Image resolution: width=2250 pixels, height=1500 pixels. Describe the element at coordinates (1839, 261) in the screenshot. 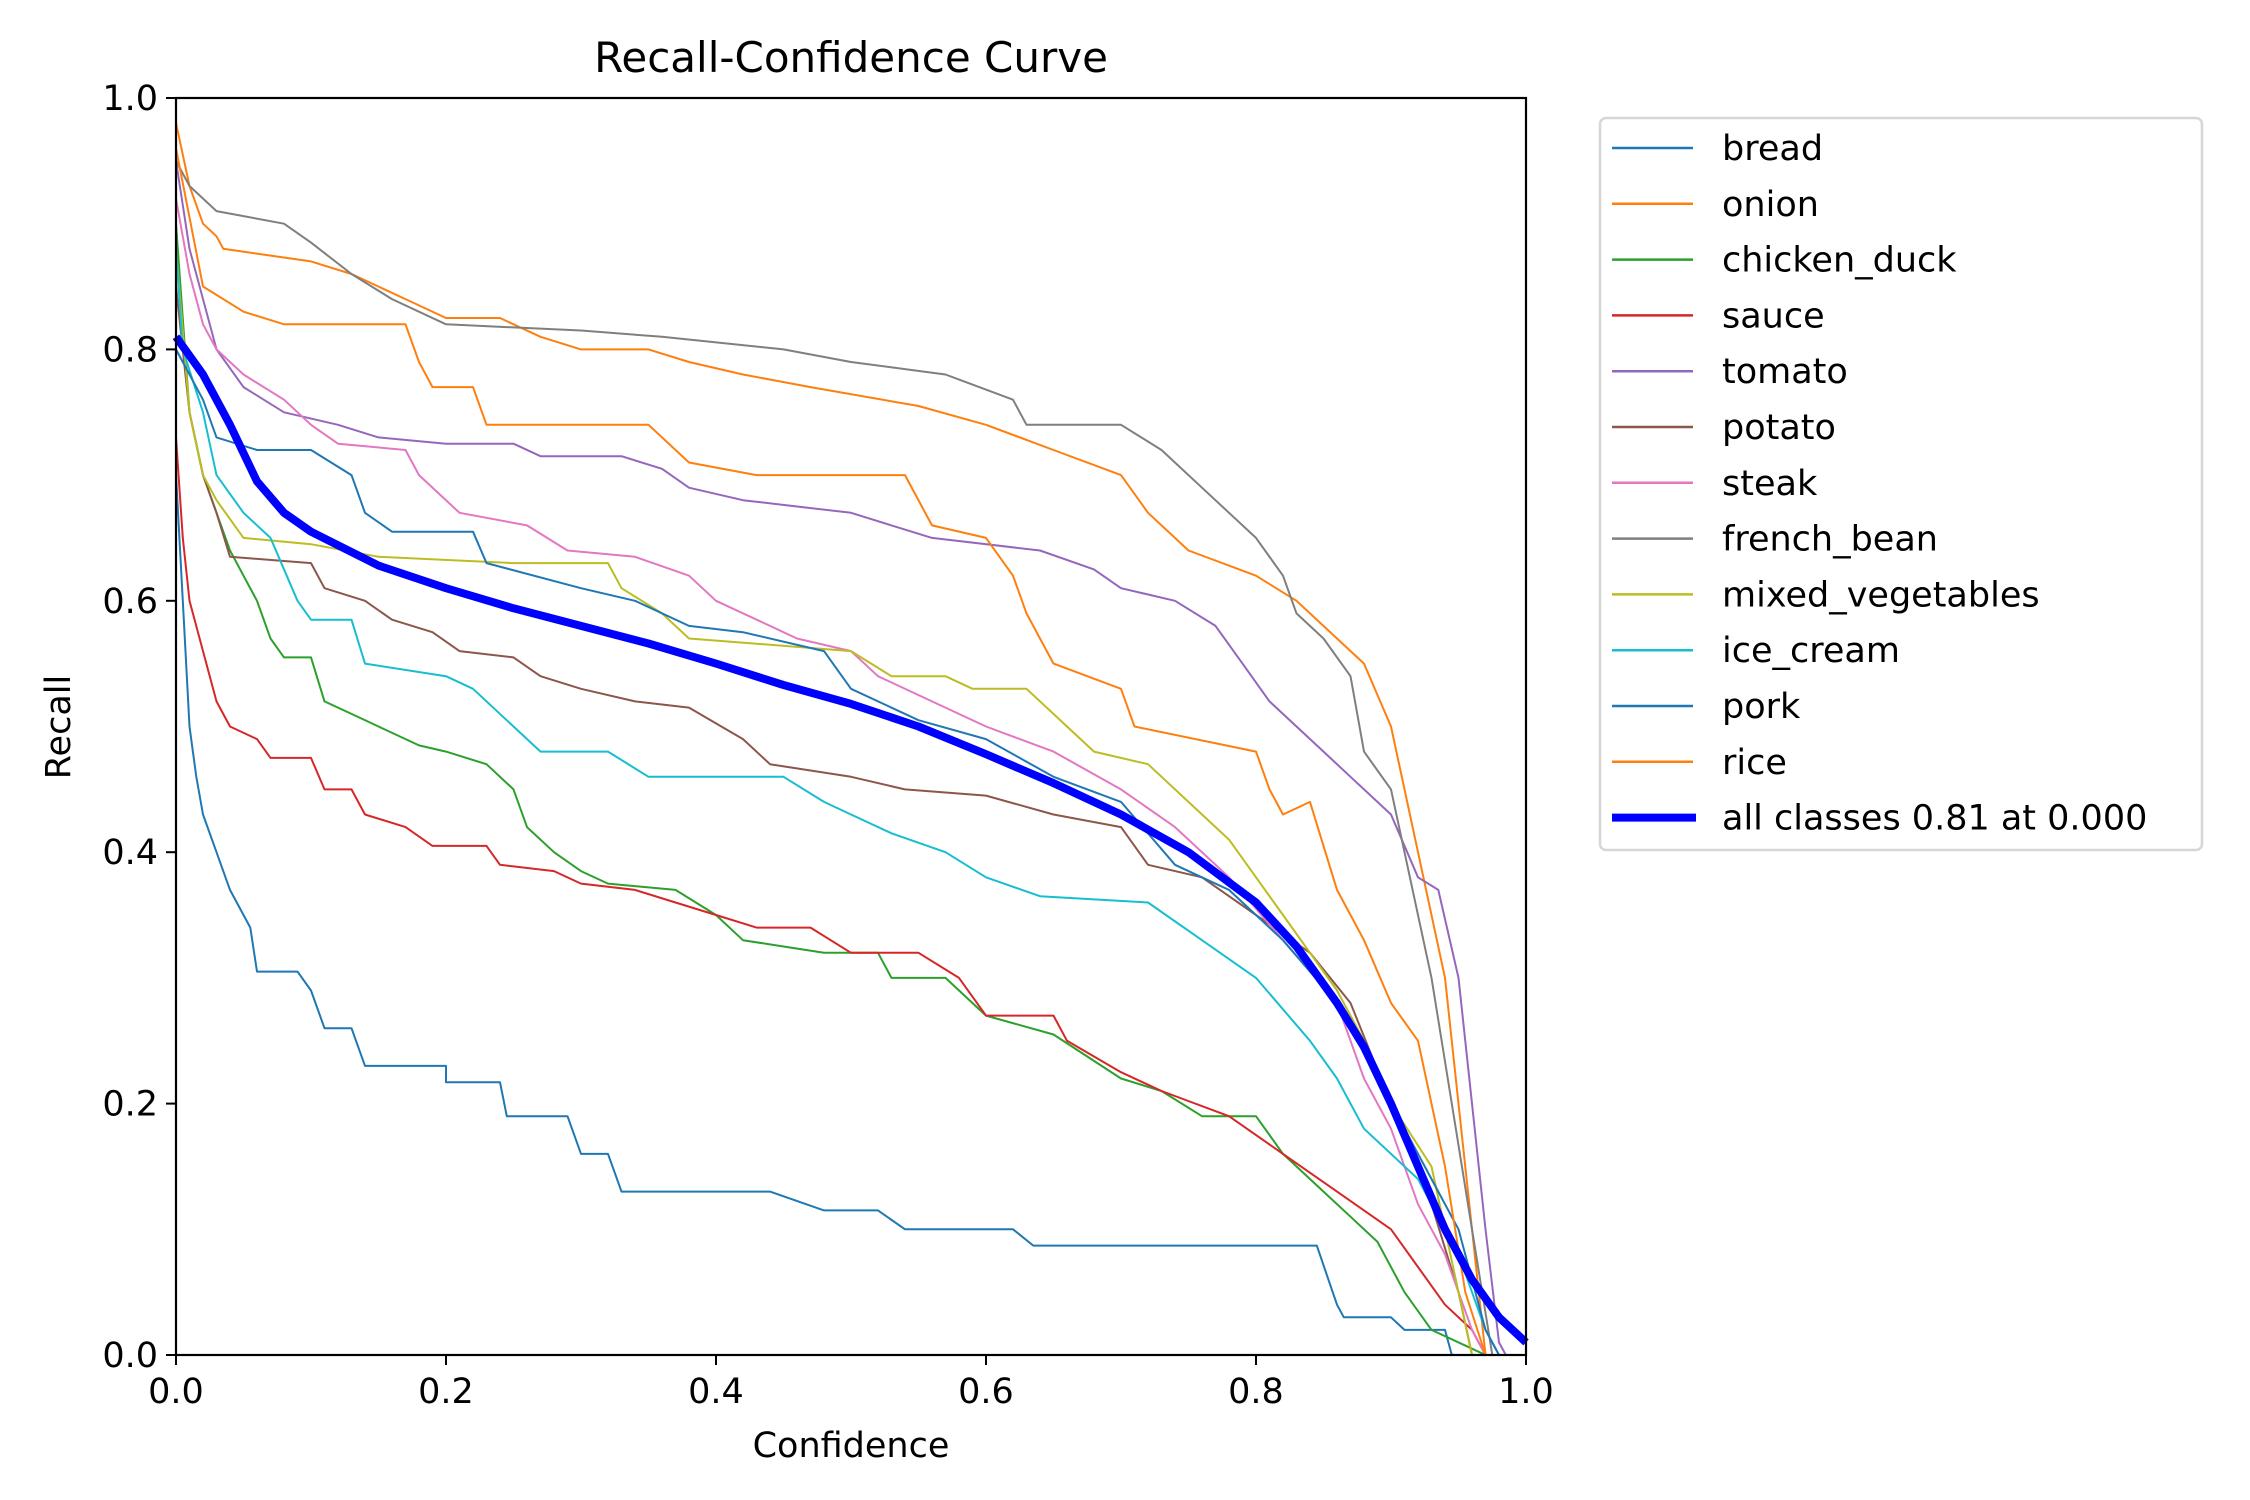

I see `legend-label: chicken_duck` at that location.